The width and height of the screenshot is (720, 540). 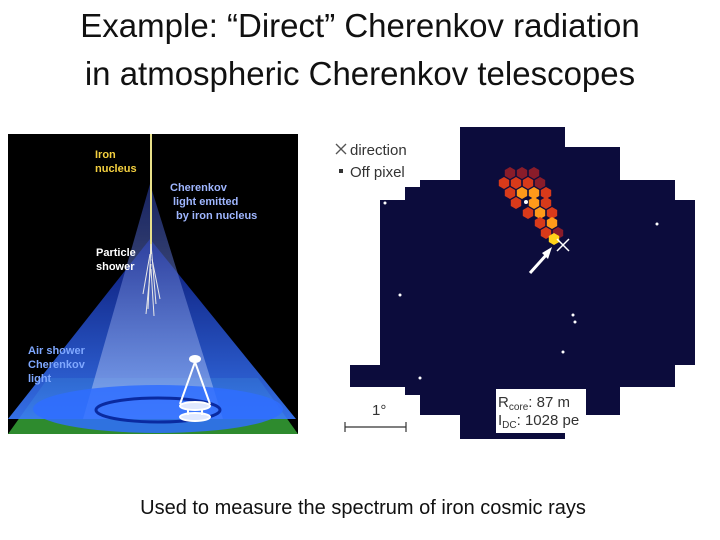 What do you see at coordinates (195, 388) in the screenshot?
I see `telescope-icon` at bounding box center [195, 388].